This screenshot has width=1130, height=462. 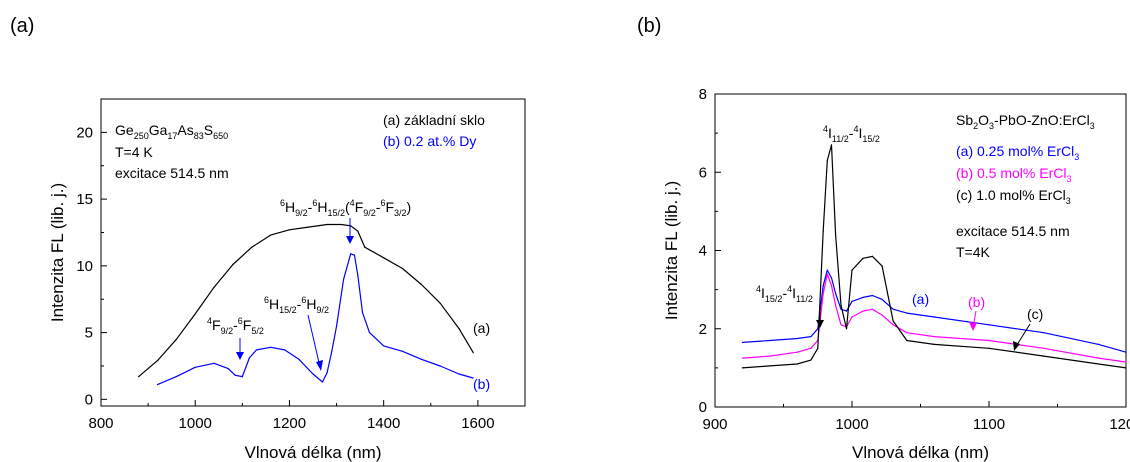 I want to click on legend-entry-a: (a) 0.25 mol% ErCl3, so click(x=1017, y=152).